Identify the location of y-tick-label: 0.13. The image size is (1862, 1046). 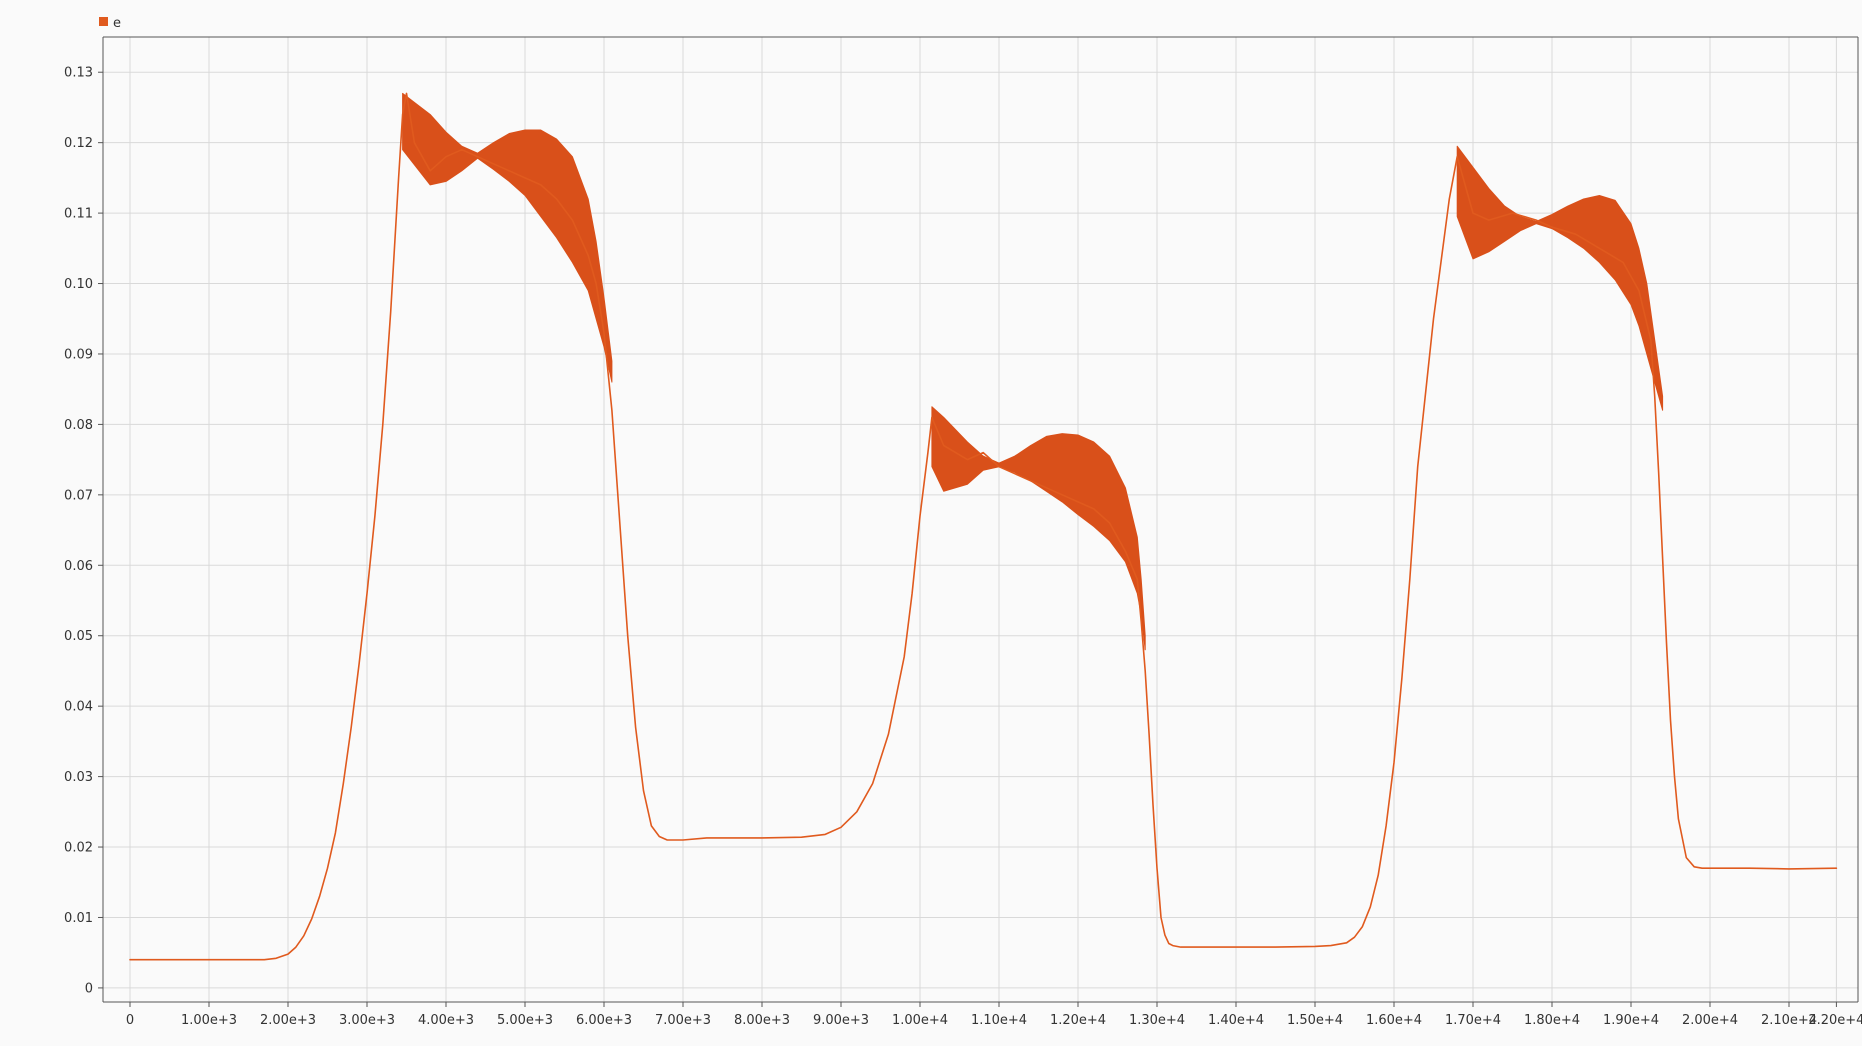
(78, 73).